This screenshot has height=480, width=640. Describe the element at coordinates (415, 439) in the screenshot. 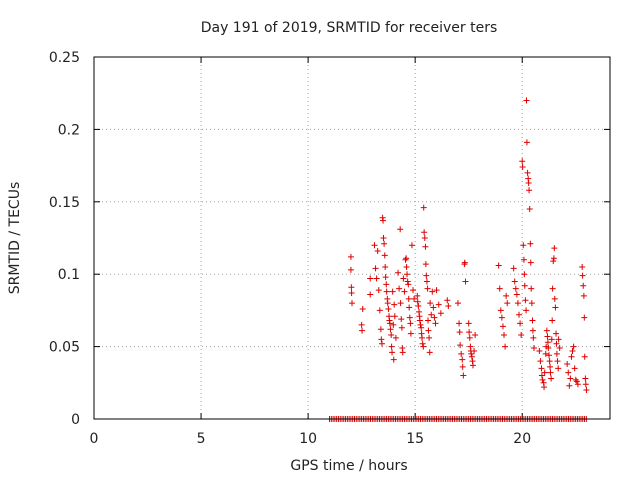

I see `x-tick-label: 15` at that location.